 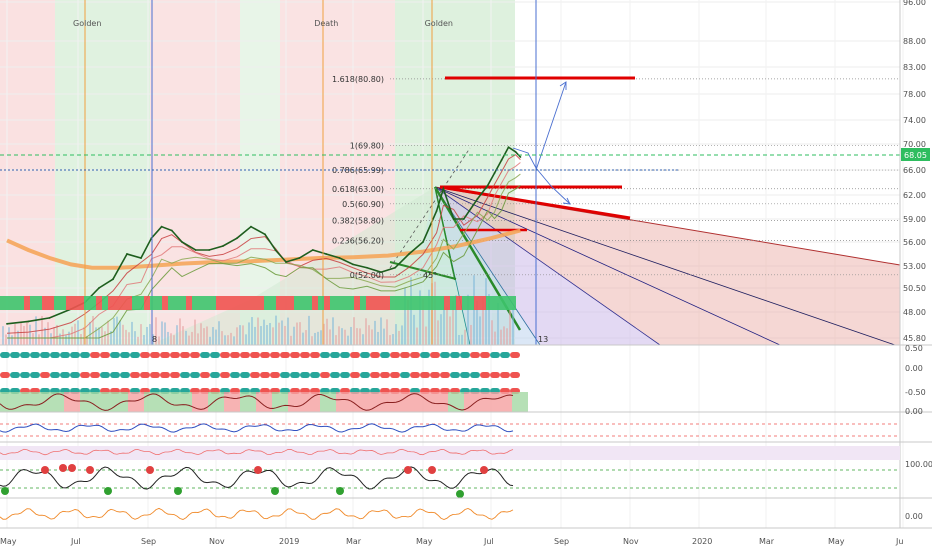 I want to click on time-tick-label: Sep, so click(x=561, y=541).